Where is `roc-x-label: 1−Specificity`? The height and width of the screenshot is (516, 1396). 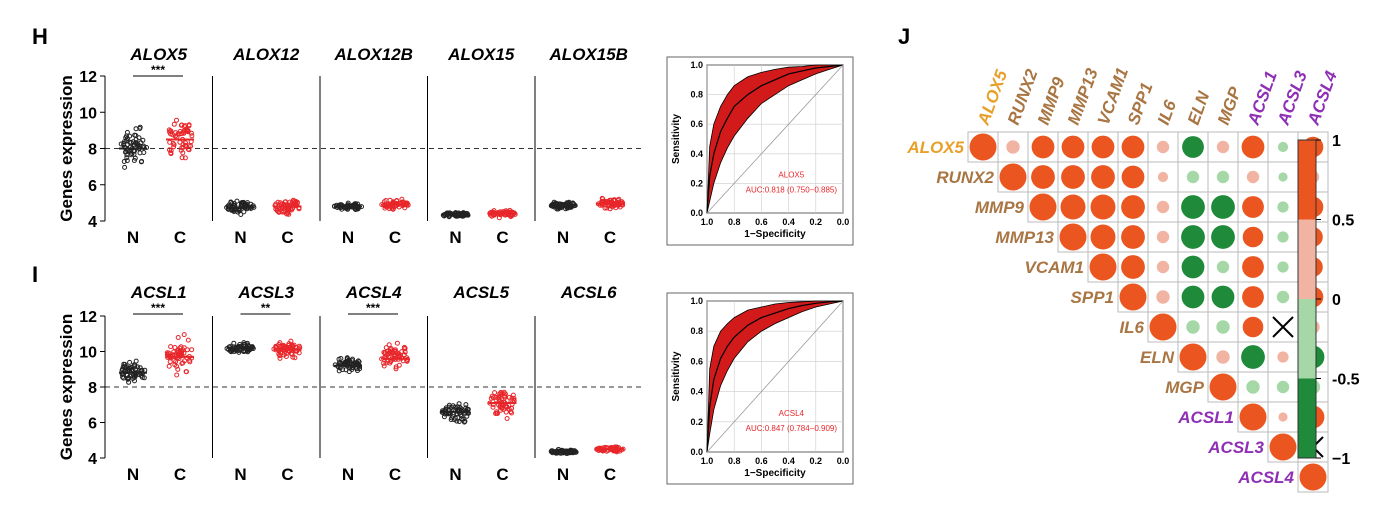
roc-x-label: 1−Specificity is located at coordinates (775, 234).